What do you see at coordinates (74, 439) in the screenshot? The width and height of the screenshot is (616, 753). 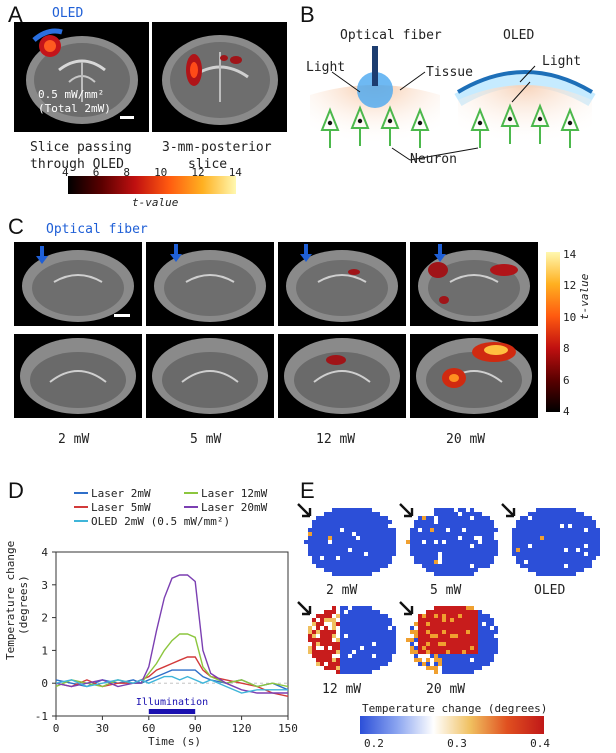 I see `power-label-0: 2 mW` at bounding box center [74, 439].